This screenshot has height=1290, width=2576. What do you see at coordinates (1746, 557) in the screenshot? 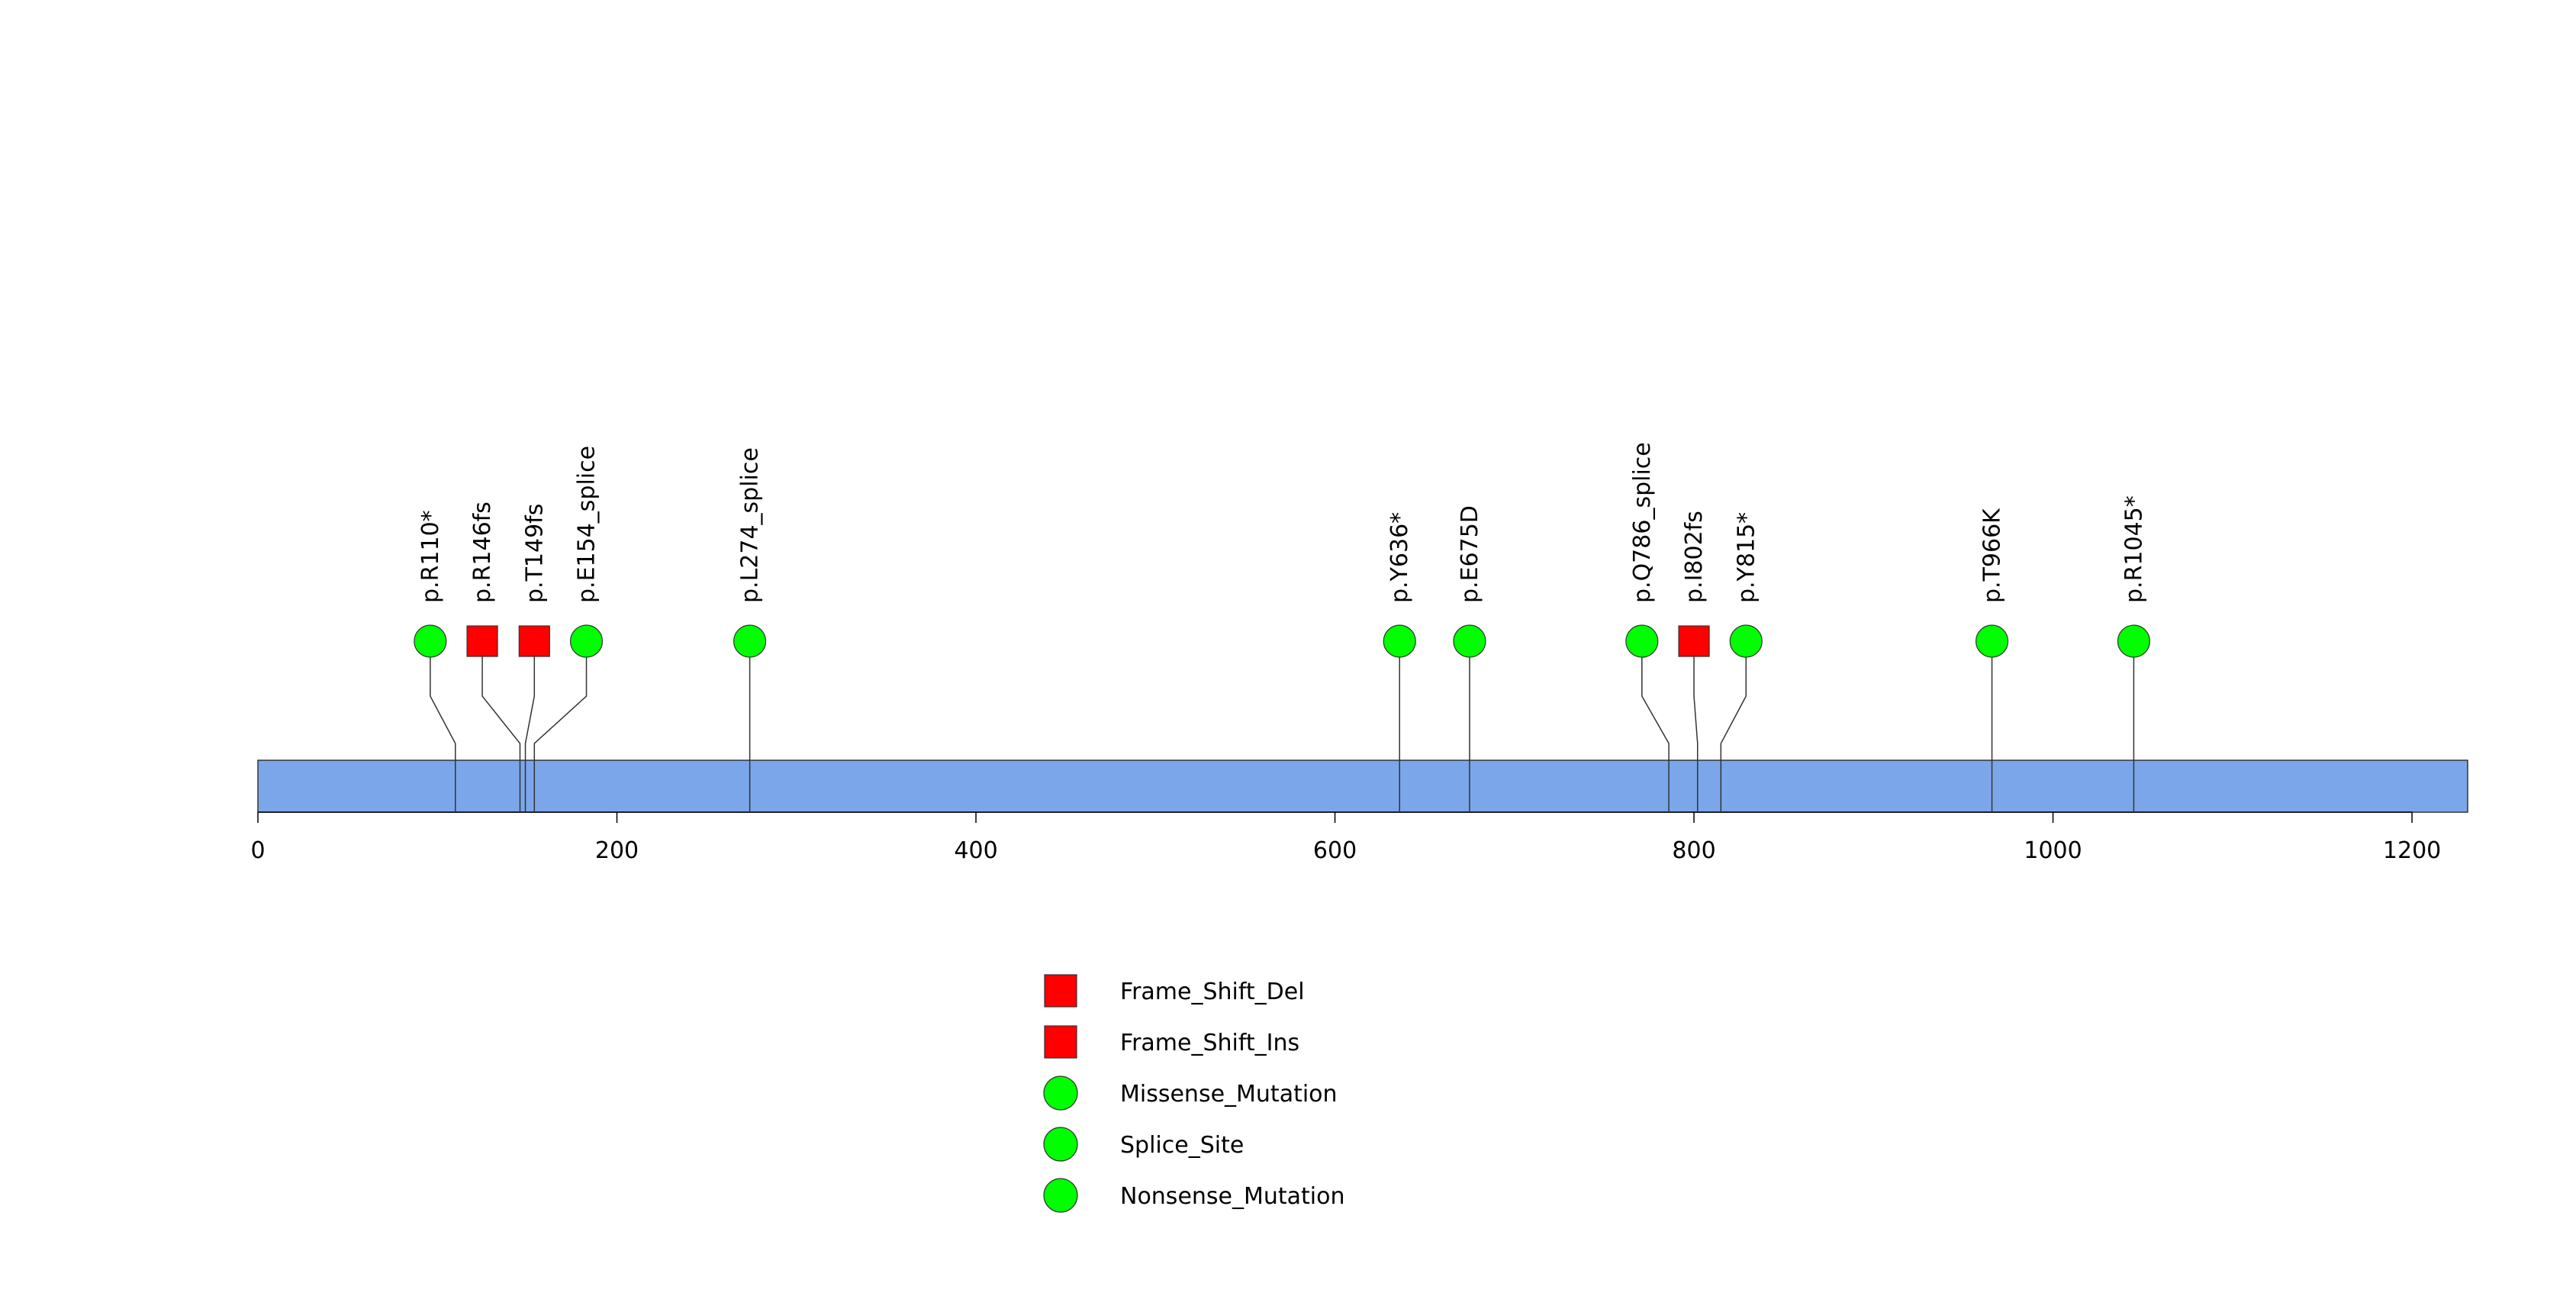
I see `mutation-label: p.Y815*` at bounding box center [1746, 557].